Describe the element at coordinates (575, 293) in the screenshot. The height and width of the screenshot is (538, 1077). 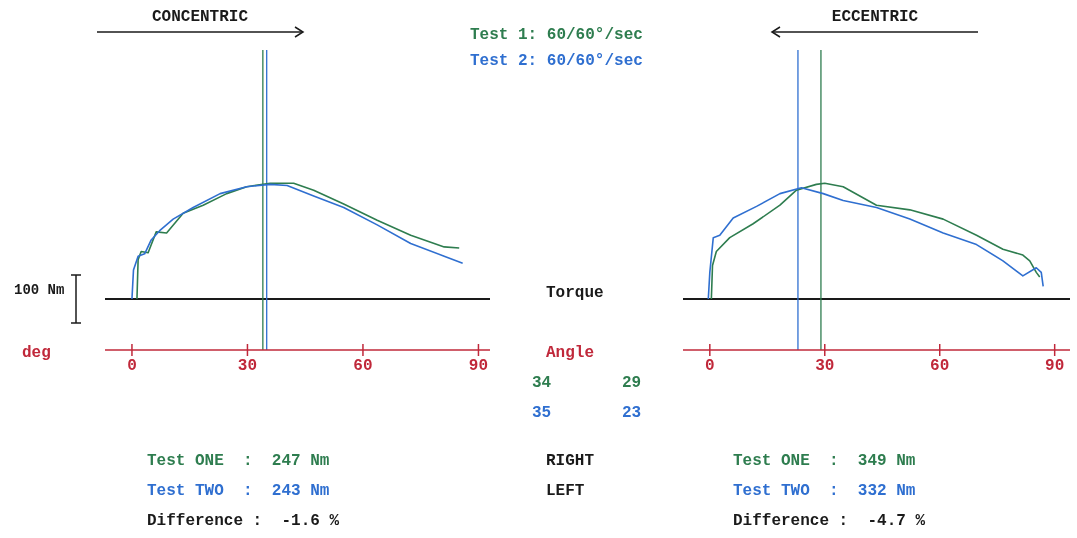
I see `text: Torque` at that location.